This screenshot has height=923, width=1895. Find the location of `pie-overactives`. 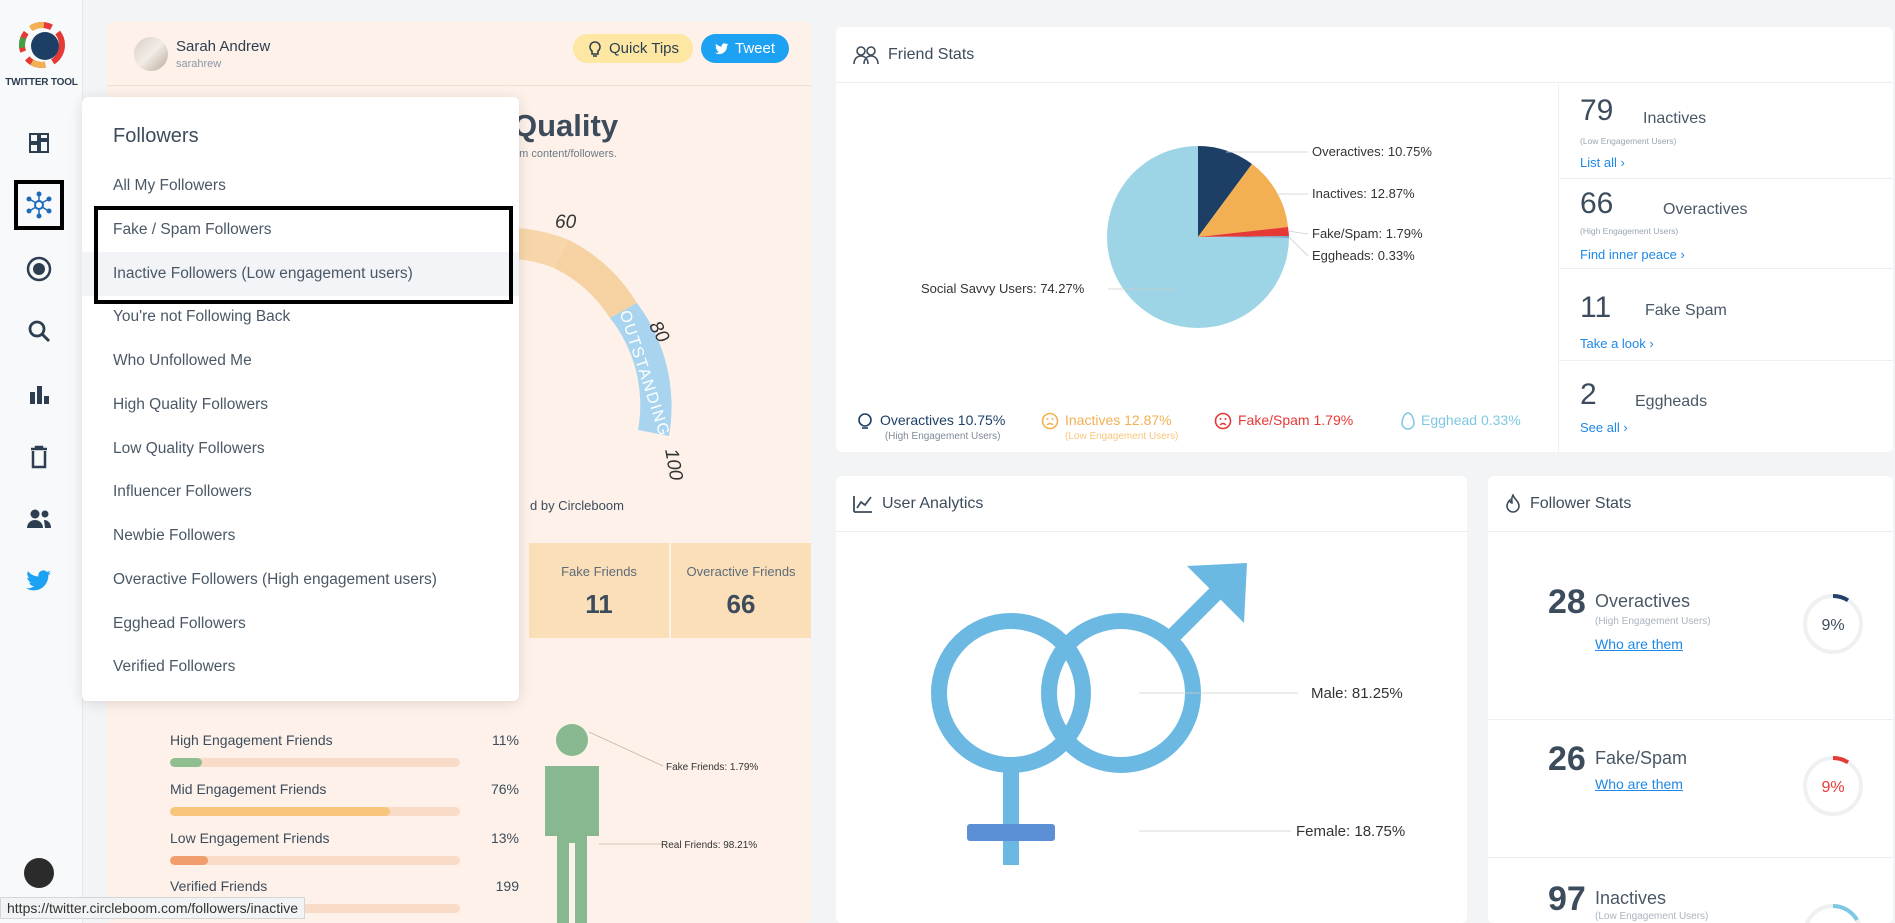

pie-overactives is located at coordinates (1225, 191).